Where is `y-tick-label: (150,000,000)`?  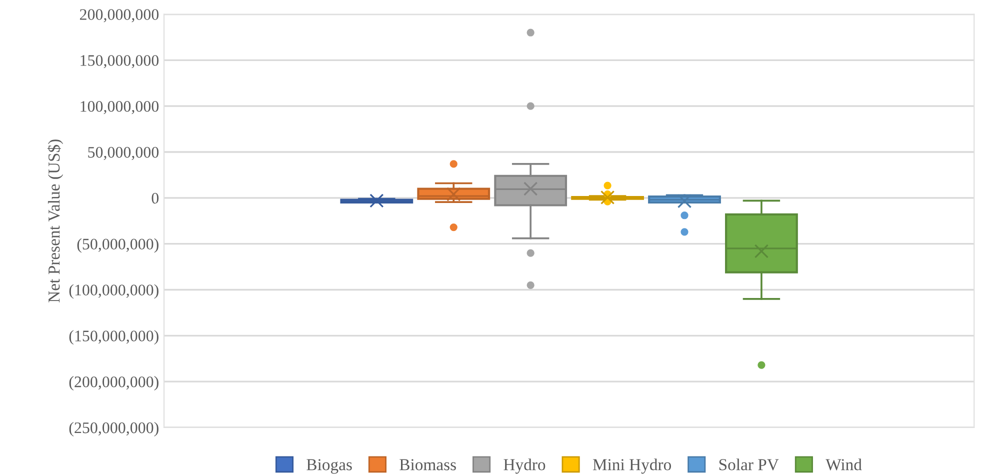
y-tick-label: (150,000,000) is located at coordinates (113, 337).